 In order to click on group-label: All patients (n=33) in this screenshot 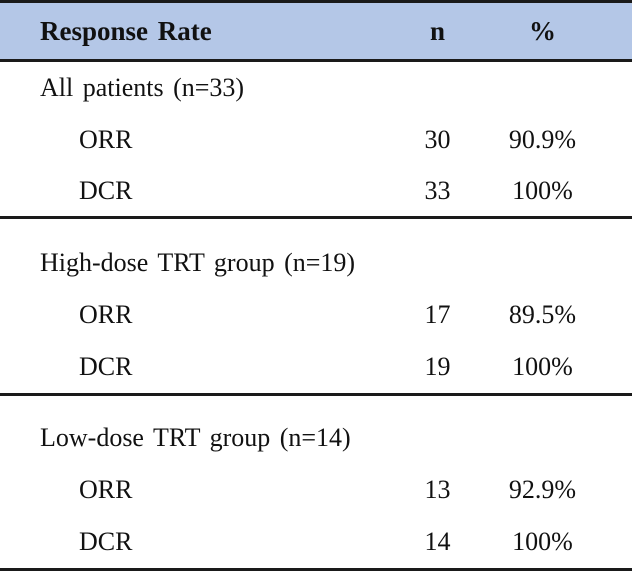, I will do `click(142, 87)`.